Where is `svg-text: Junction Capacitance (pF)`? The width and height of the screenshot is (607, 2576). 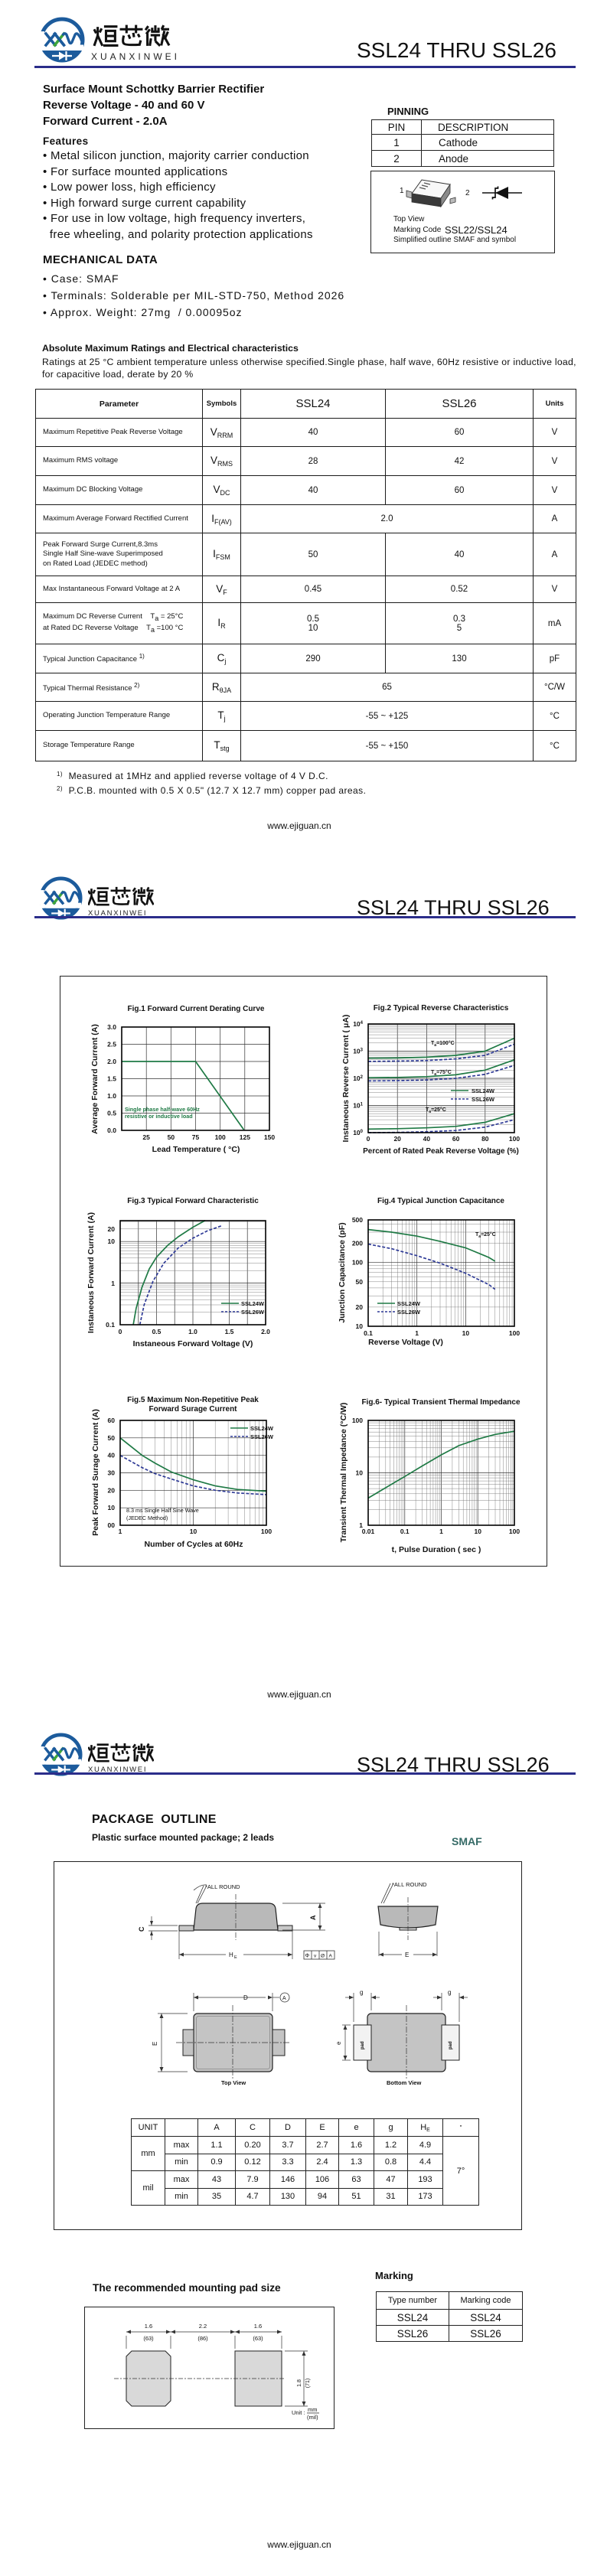
svg-text: Junction Capacitance (pF) is located at coordinates (343, 1272).